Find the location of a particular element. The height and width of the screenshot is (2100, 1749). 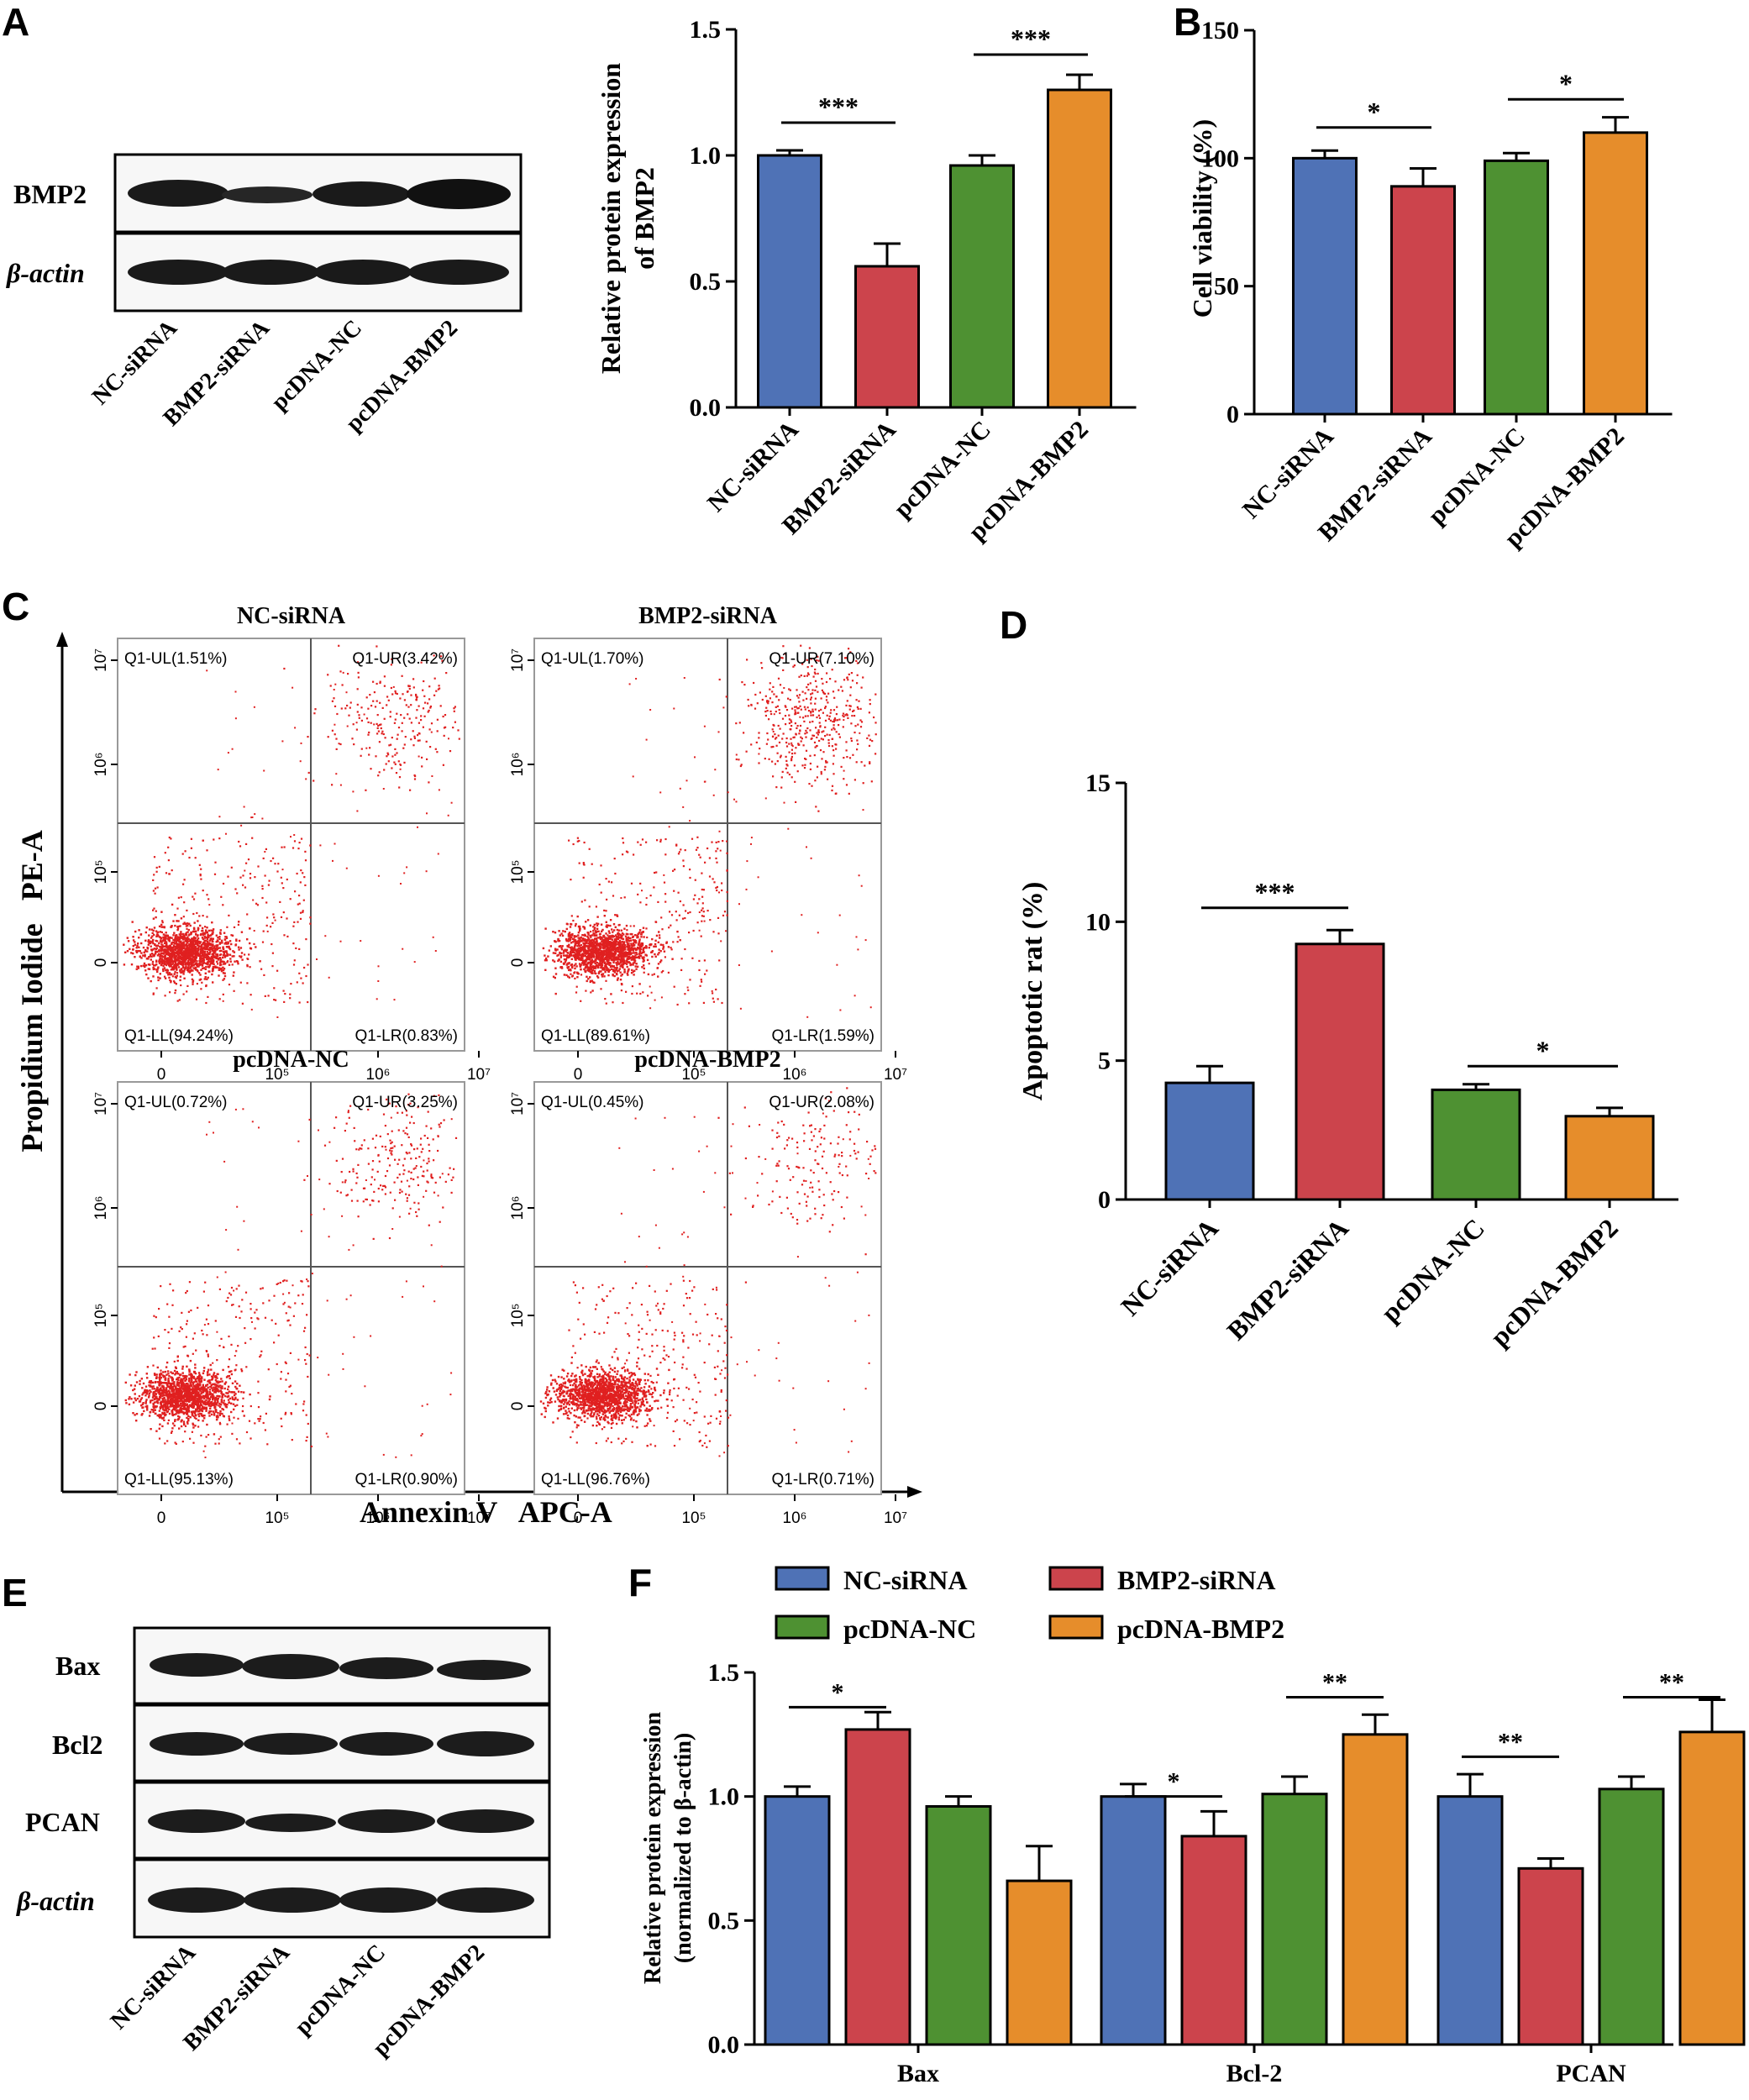

flow-x-label: Annexin V APC-A is located at coordinates (486, 1512).